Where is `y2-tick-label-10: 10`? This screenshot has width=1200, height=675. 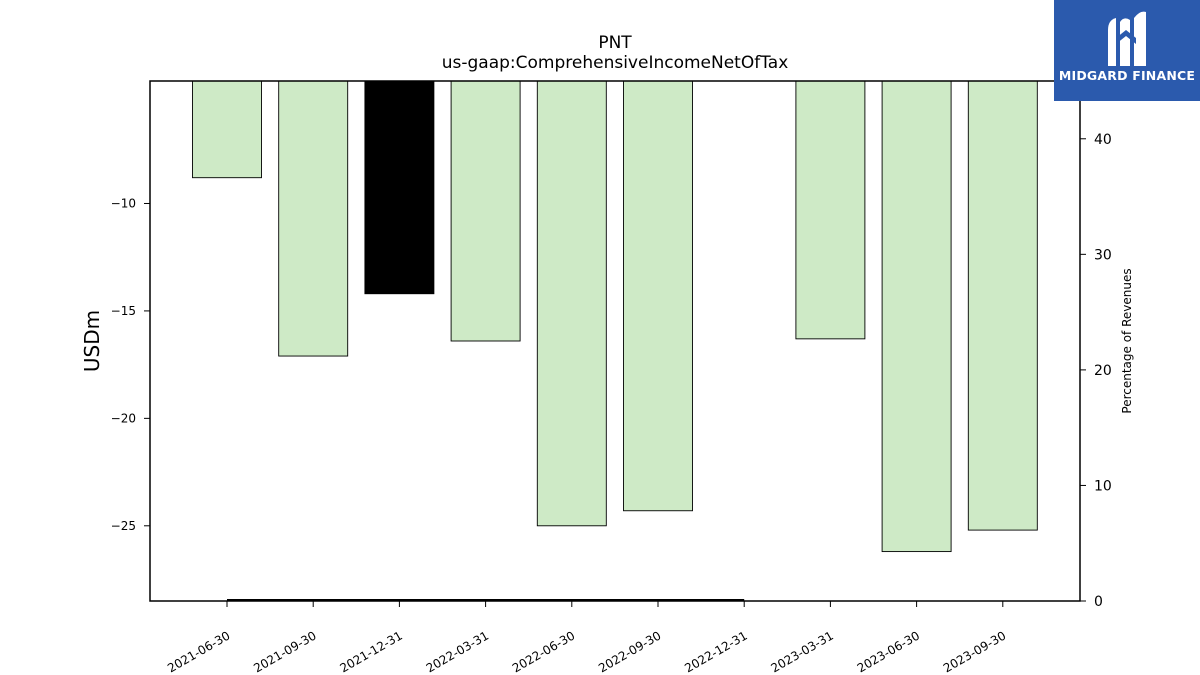
y2-tick-label-10: 10 is located at coordinates (1103, 486).